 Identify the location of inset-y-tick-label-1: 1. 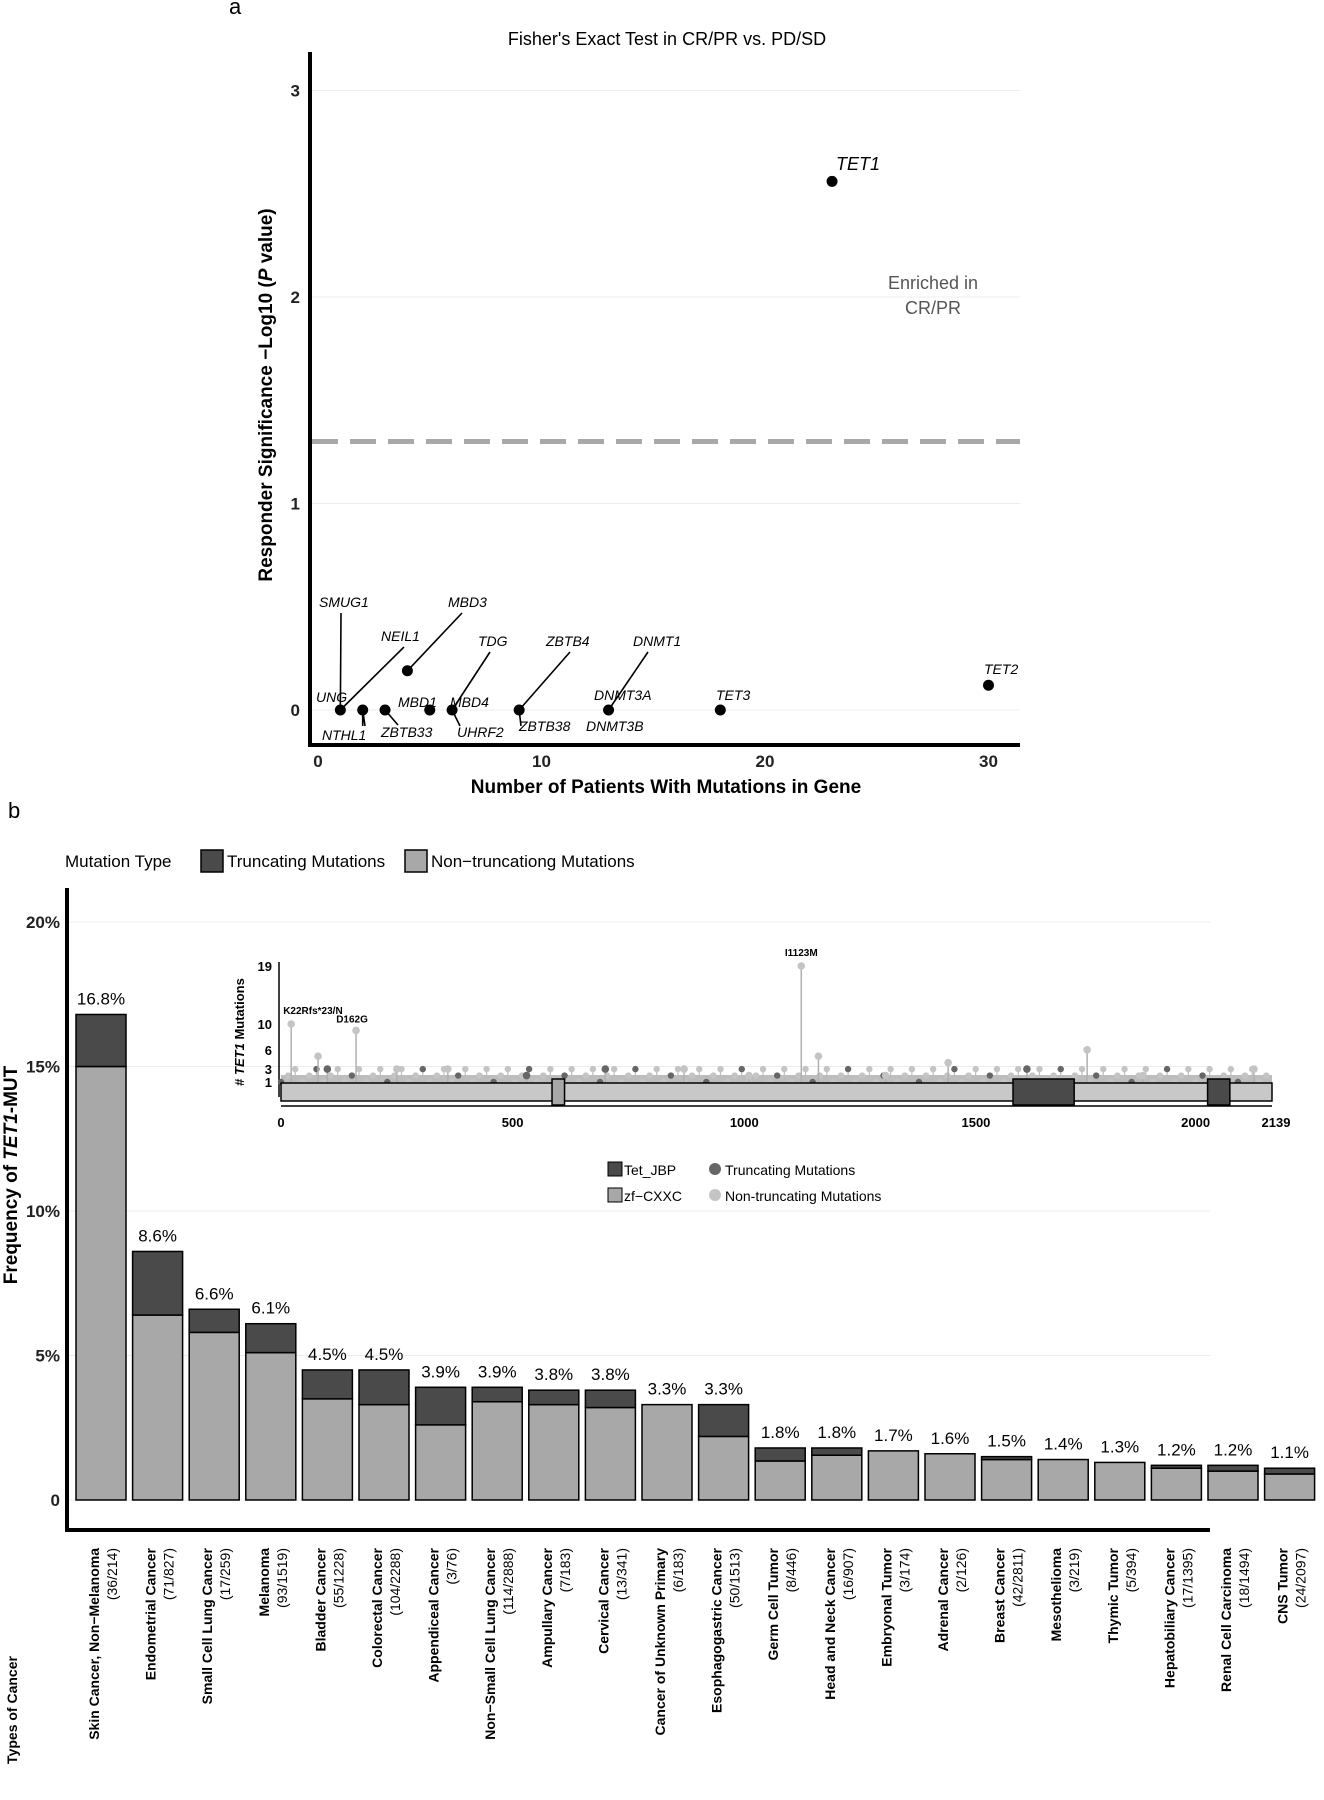
(268, 1082).